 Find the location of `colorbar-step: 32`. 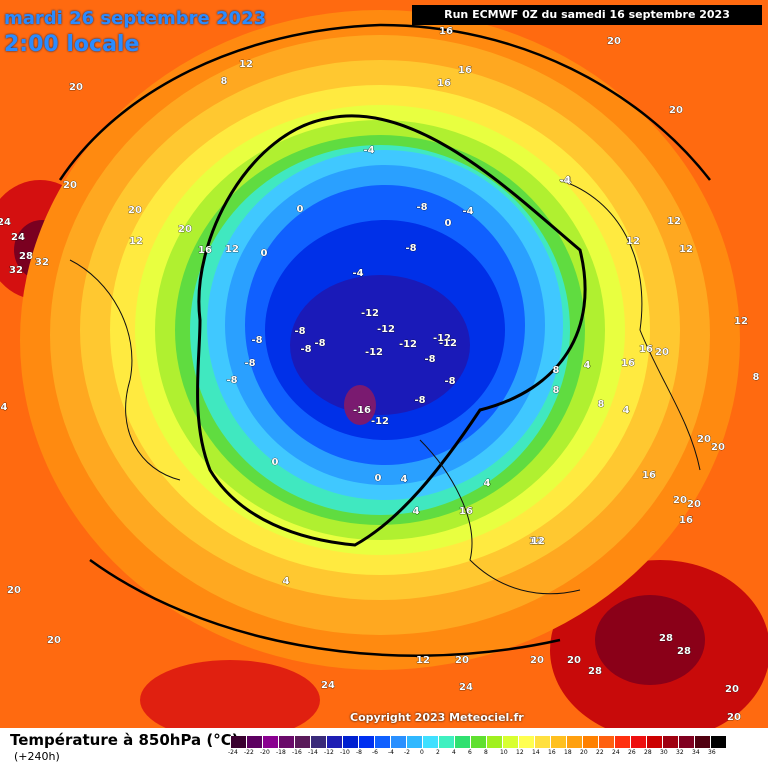

colorbar-step: 32 is located at coordinates (685, 746).